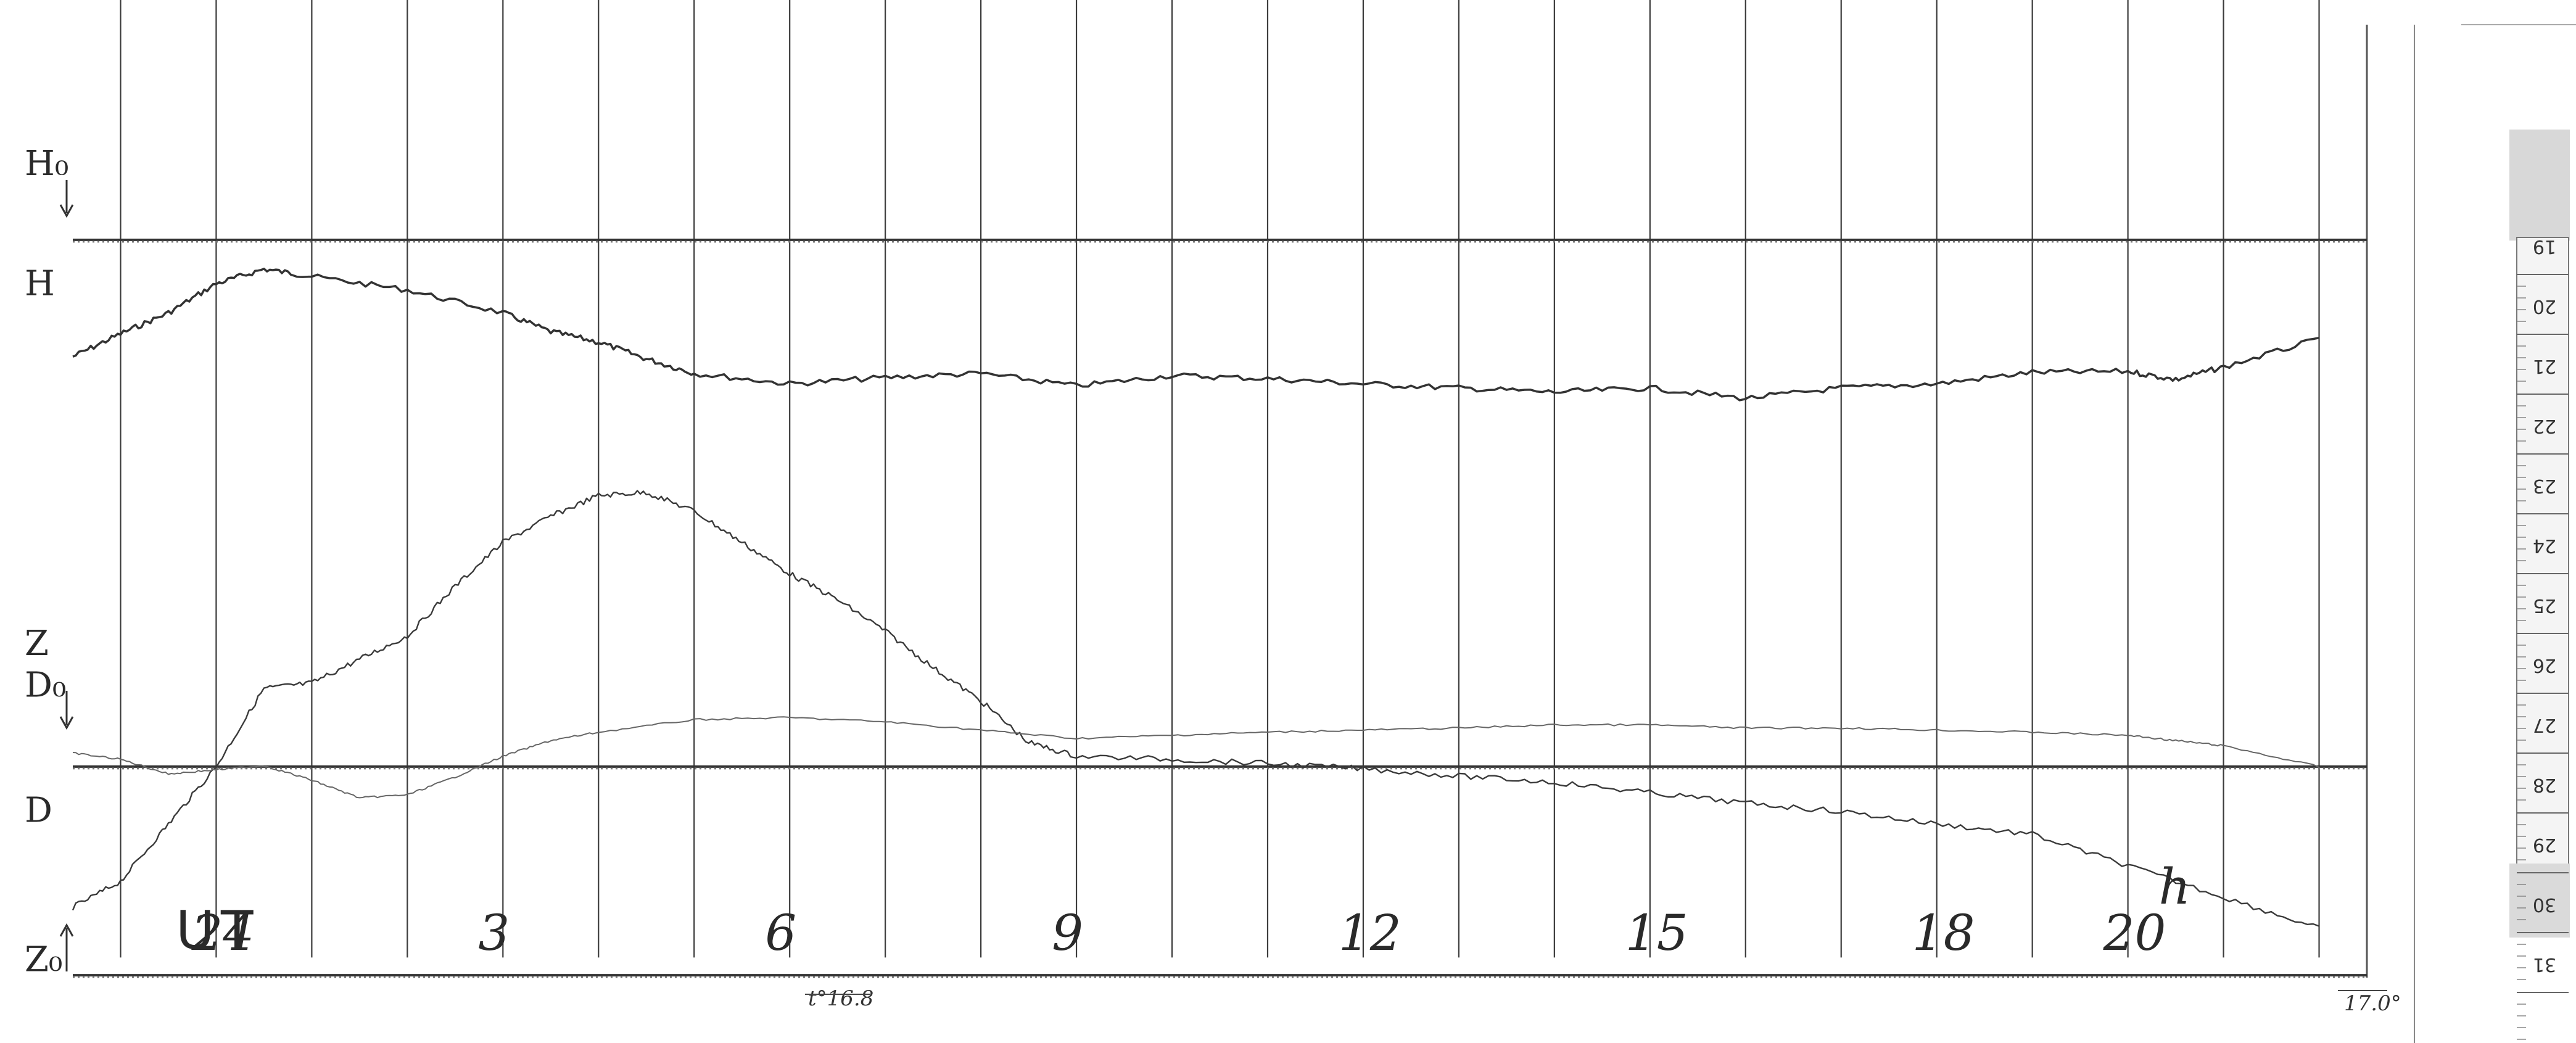  Describe the element at coordinates (780, 933) in the screenshot. I see `x-tick-label: 6` at that location.